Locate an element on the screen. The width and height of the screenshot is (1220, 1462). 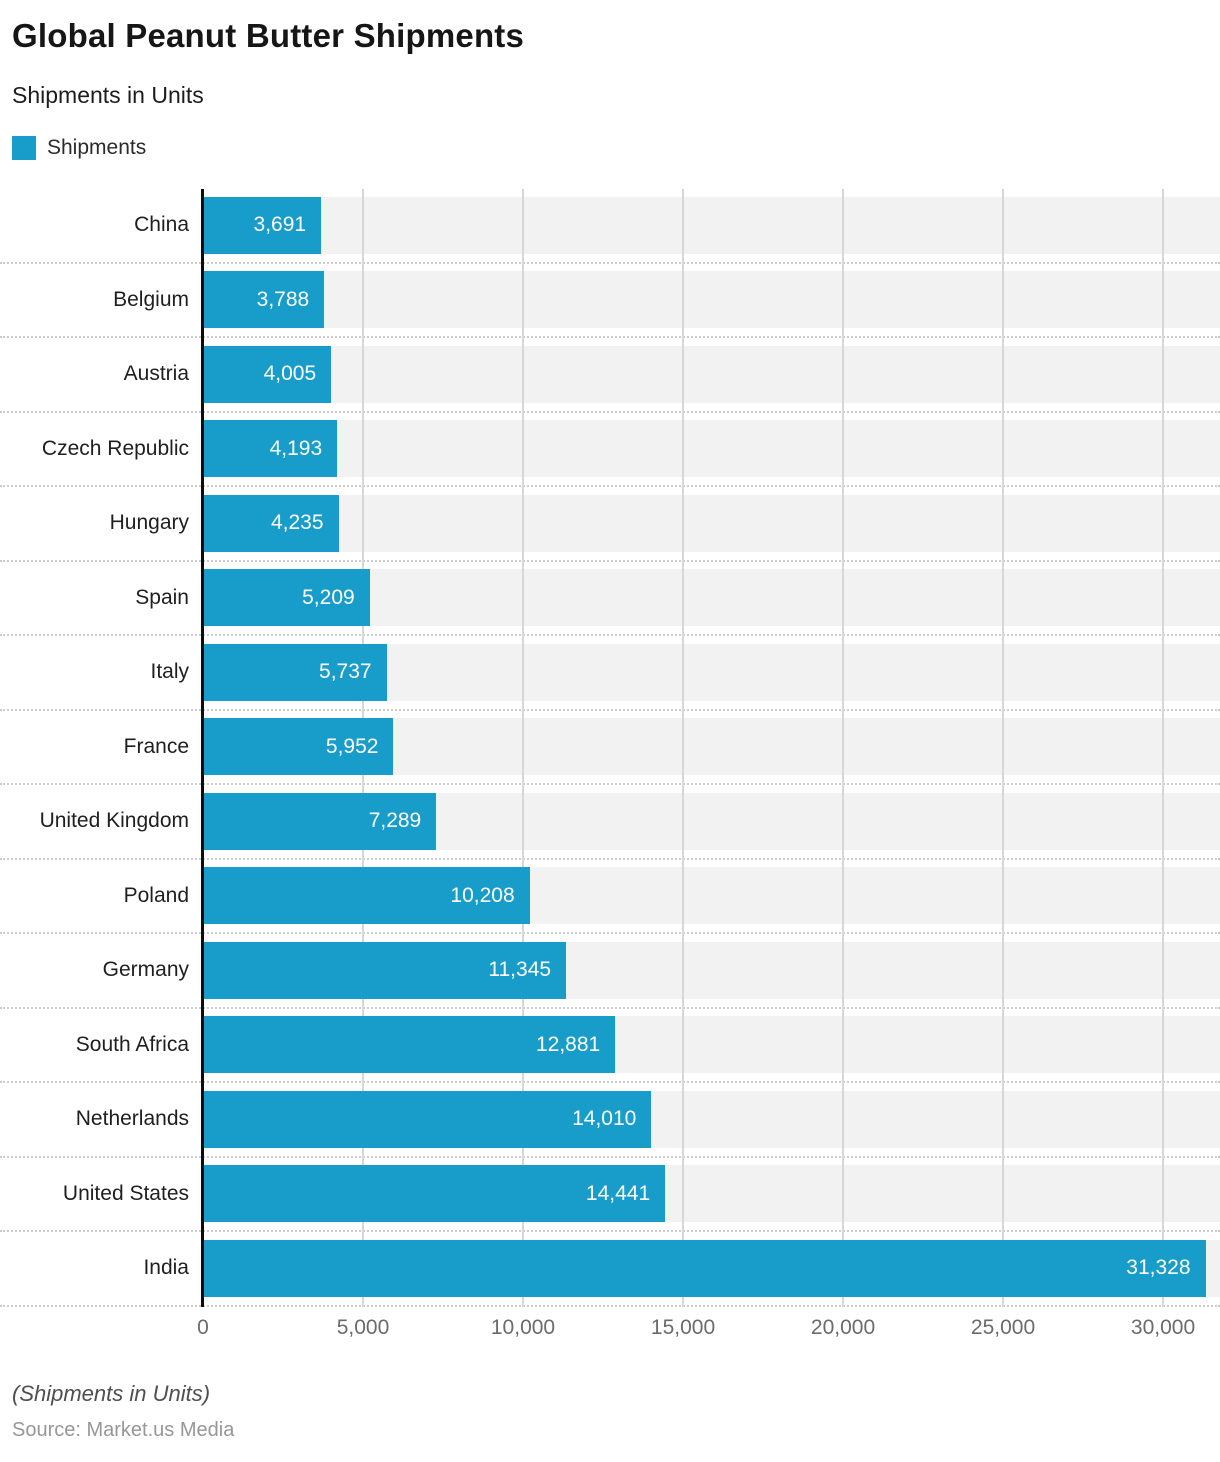
category-label: South Africa is located at coordinates (132, 1044).